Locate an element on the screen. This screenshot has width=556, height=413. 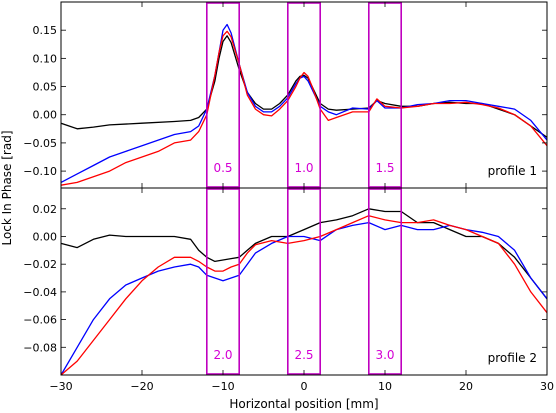
x-axis: −30 −20 −10 0 10 20 30 is located at coordinates (301, 386).